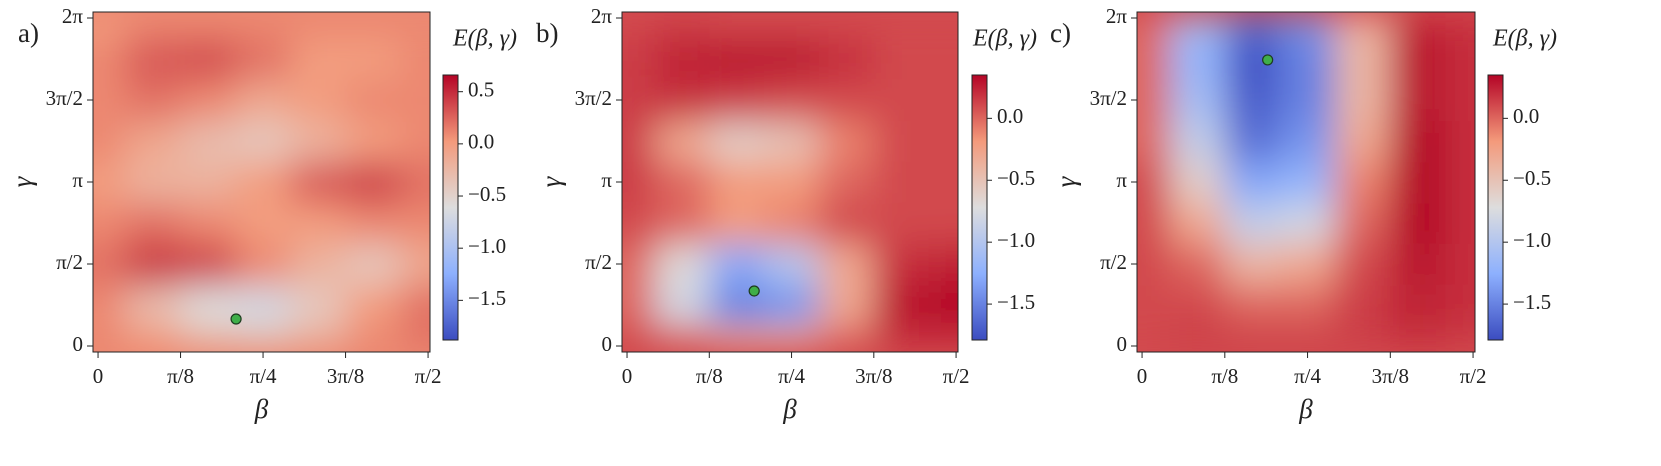 This screenshot has width=1661, height=466. I want to click on y-axis-label: γ, so click(1066, 181).